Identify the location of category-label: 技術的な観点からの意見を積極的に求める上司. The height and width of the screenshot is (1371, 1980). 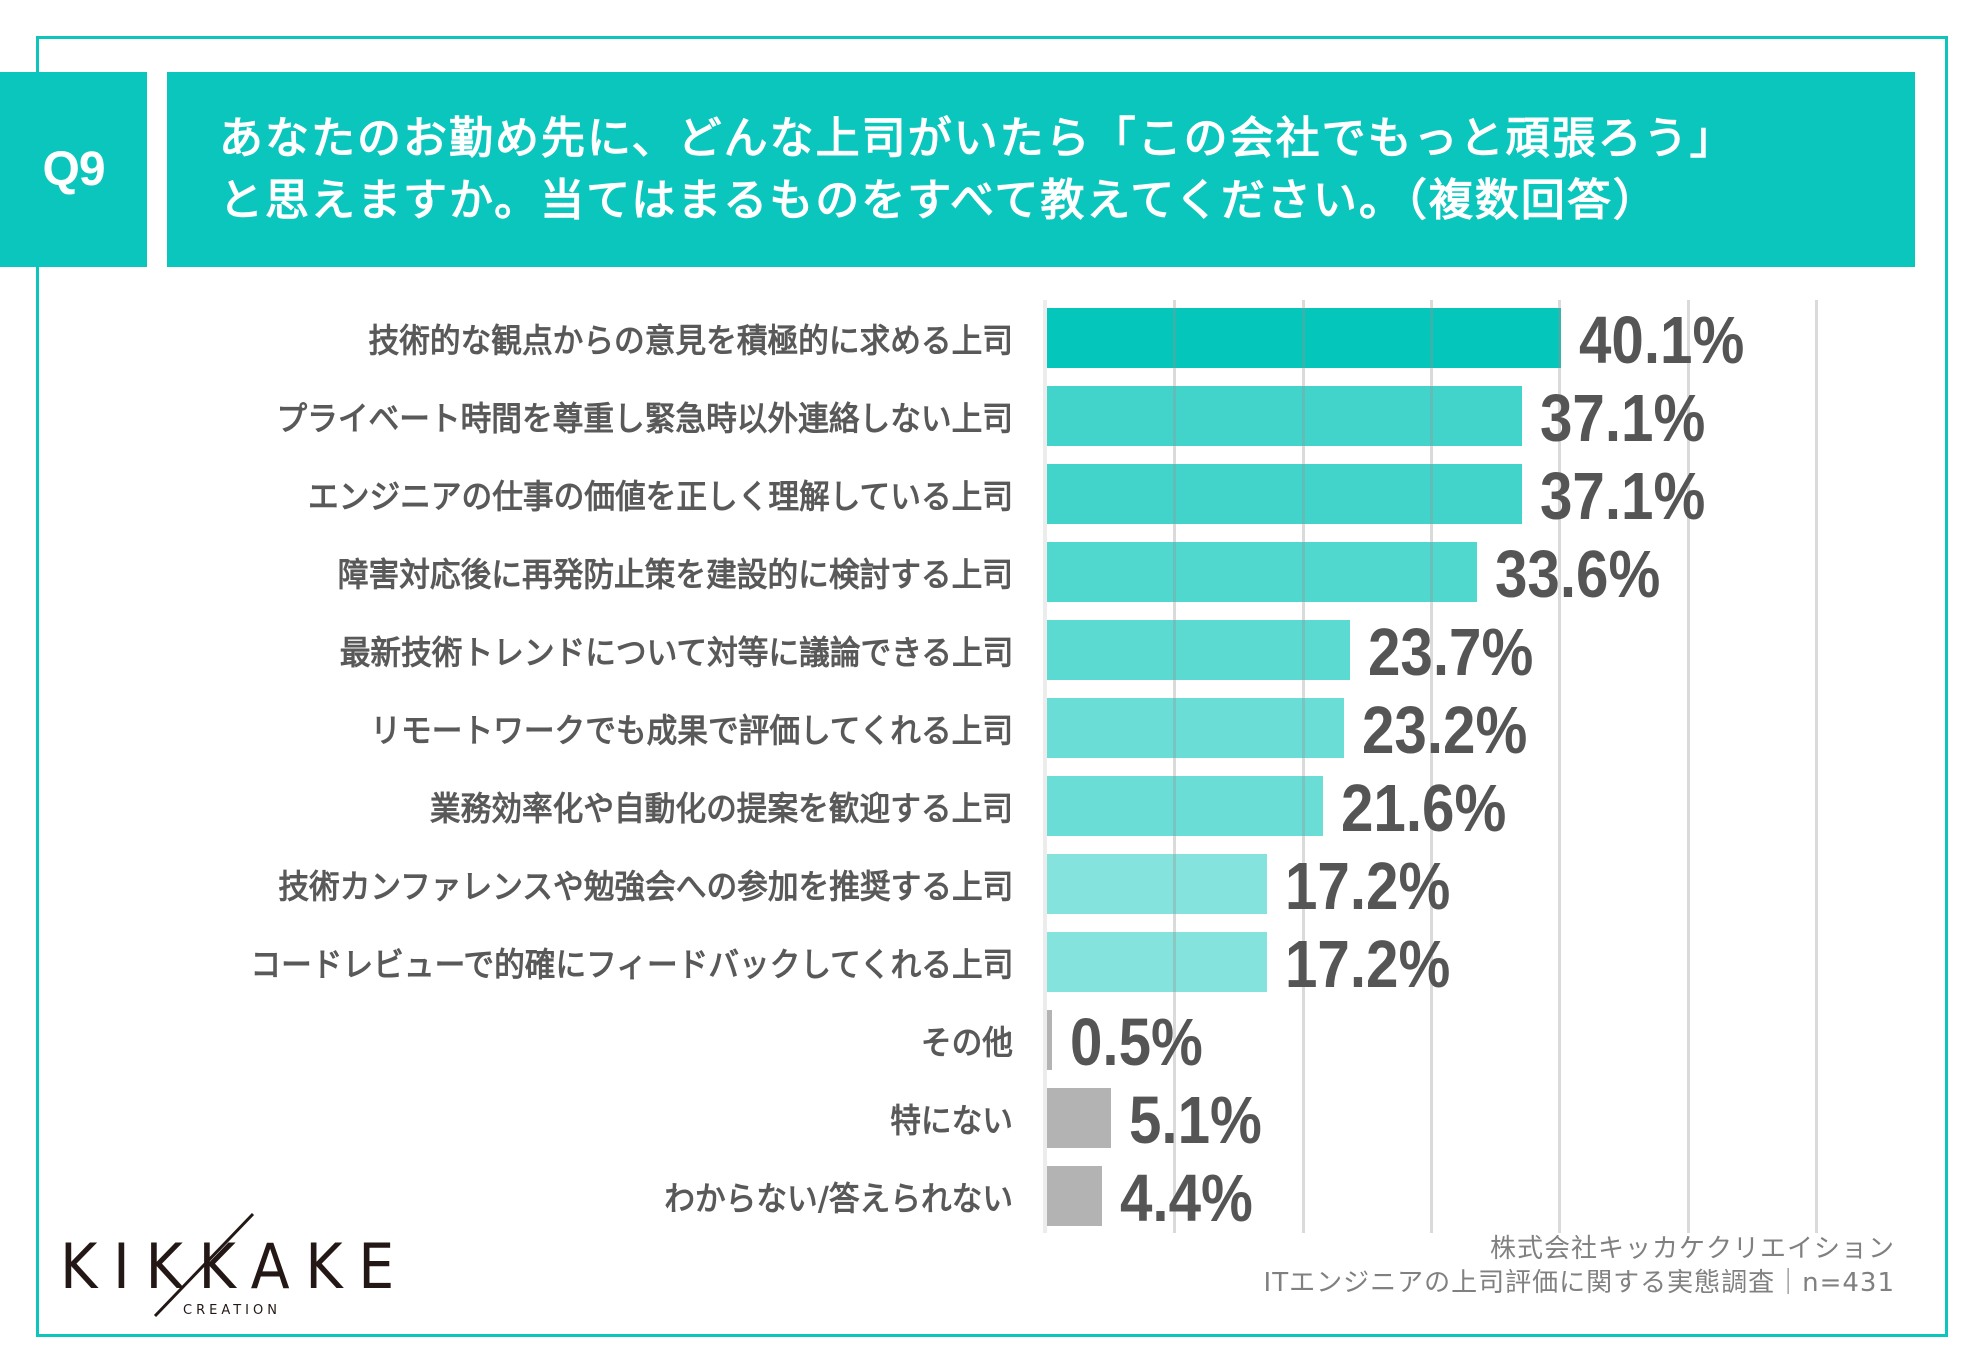
(666, 338).